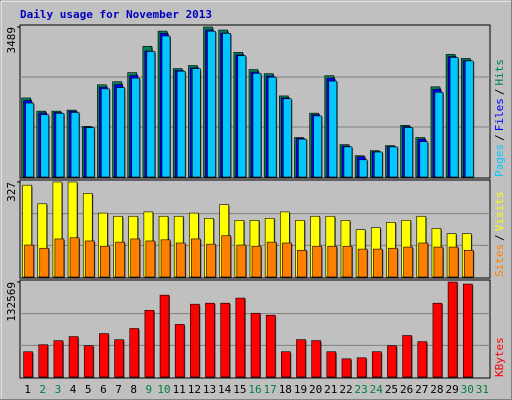  Describe the element at coordinates (103, 389) in the screenshot. I see `x-tick-label: 6` at that location.